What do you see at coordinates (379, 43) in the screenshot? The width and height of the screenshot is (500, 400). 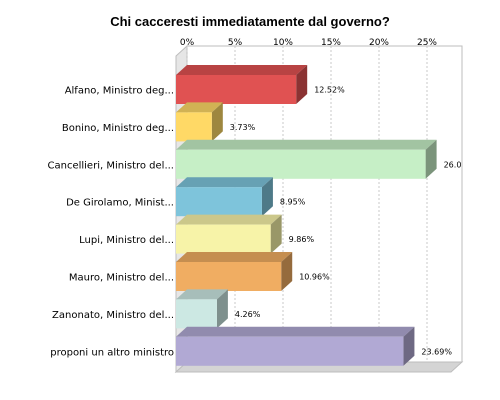 I see `x-tick-label: 20%` at bounding box center [379, 43].